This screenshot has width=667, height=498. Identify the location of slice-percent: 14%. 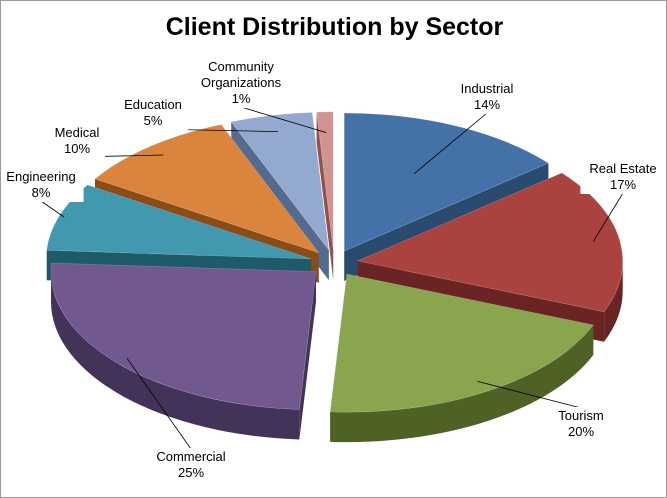
(487, 104).